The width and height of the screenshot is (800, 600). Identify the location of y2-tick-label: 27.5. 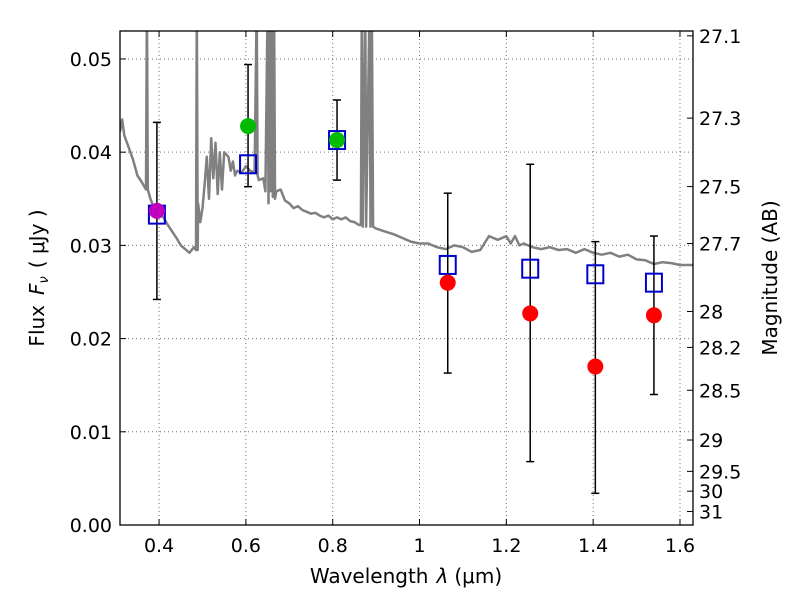
(720, 188).